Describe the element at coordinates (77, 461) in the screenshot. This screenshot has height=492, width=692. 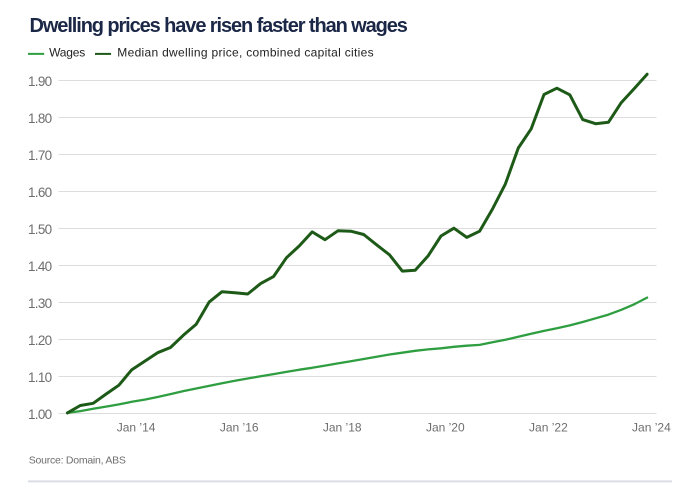
I see `svg-text: Source: Domain, ABS` at that location.